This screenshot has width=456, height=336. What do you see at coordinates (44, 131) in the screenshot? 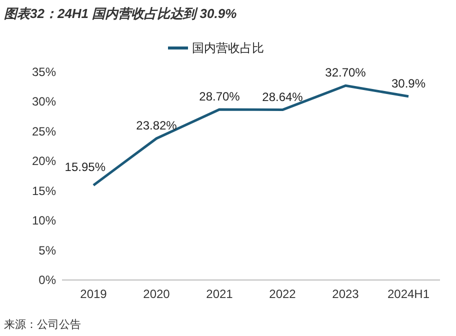
I see `ytick: 25%` at bounding box center [44, 131].